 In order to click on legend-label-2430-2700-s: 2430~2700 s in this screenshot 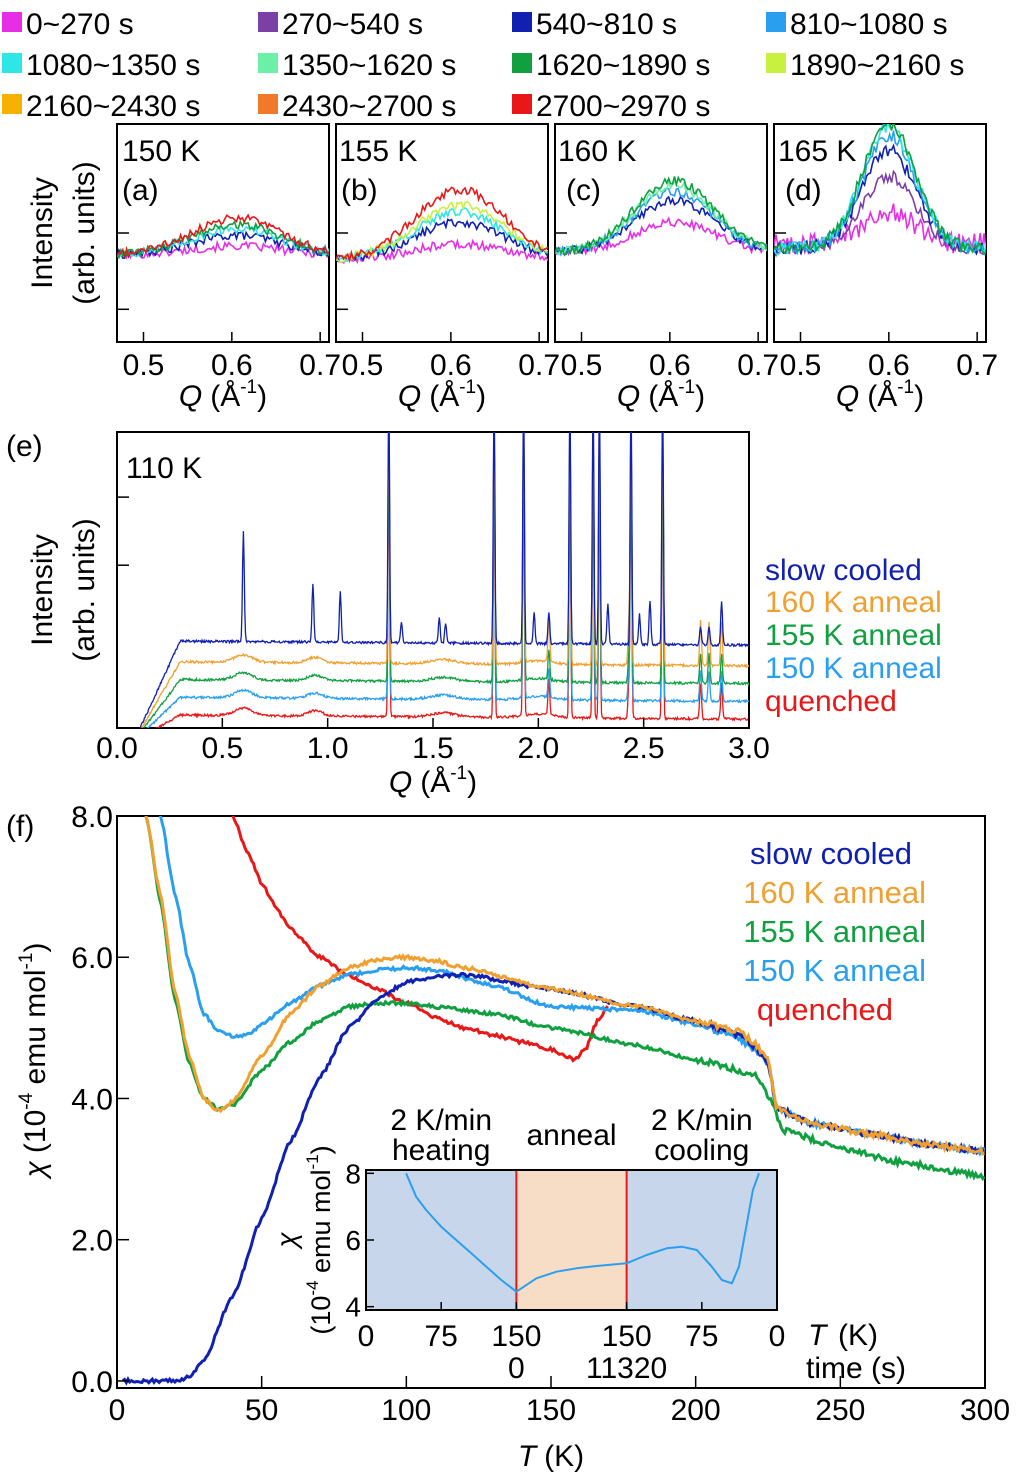, I will do `click(369, 106)`.